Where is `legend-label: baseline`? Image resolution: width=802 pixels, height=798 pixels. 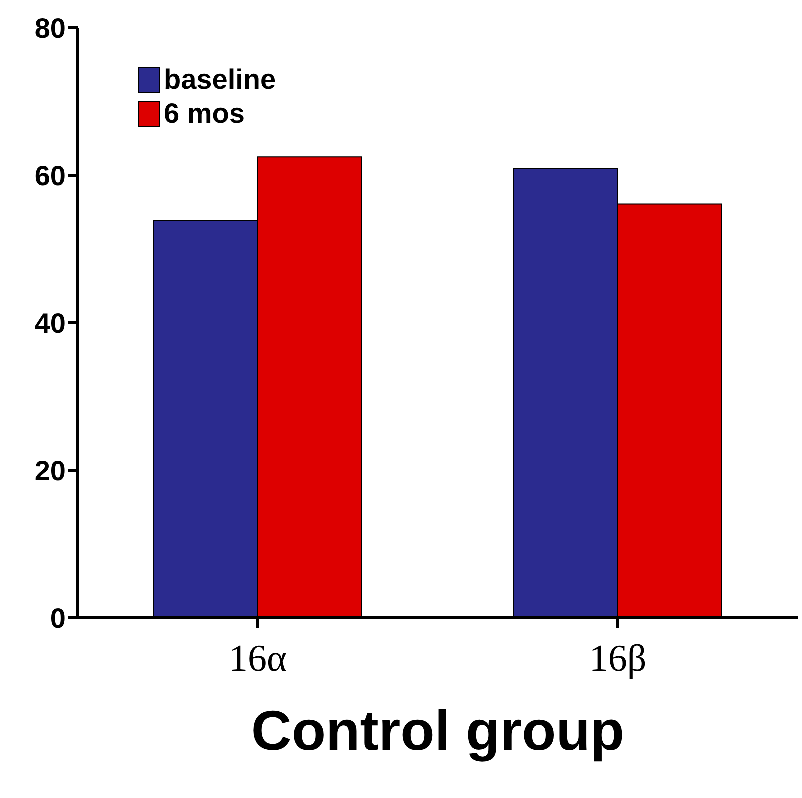
legend-label: baseline is located at coordinates (220, 80).